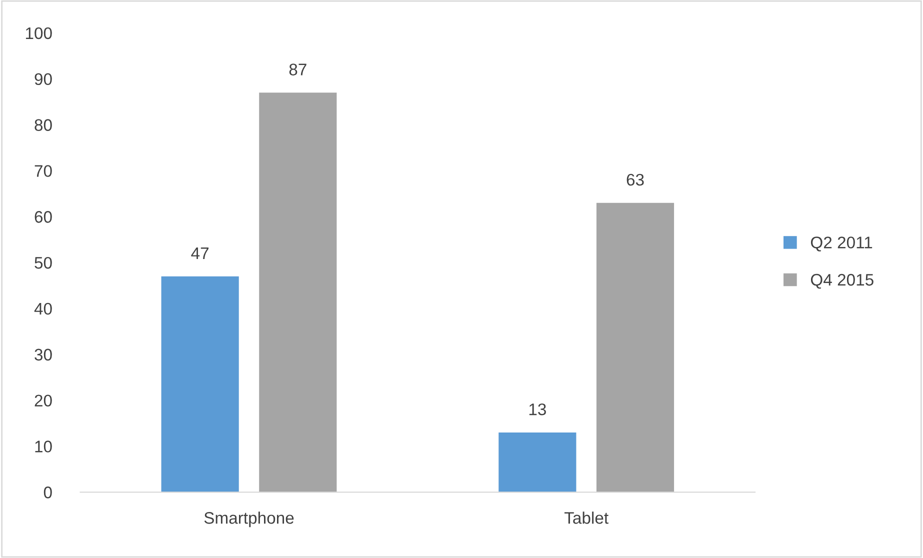 This screenshot has width=923, height=558. Describe the element at coordinates (537, 409) in the screenshot. I see `data-label: 13` at that location.